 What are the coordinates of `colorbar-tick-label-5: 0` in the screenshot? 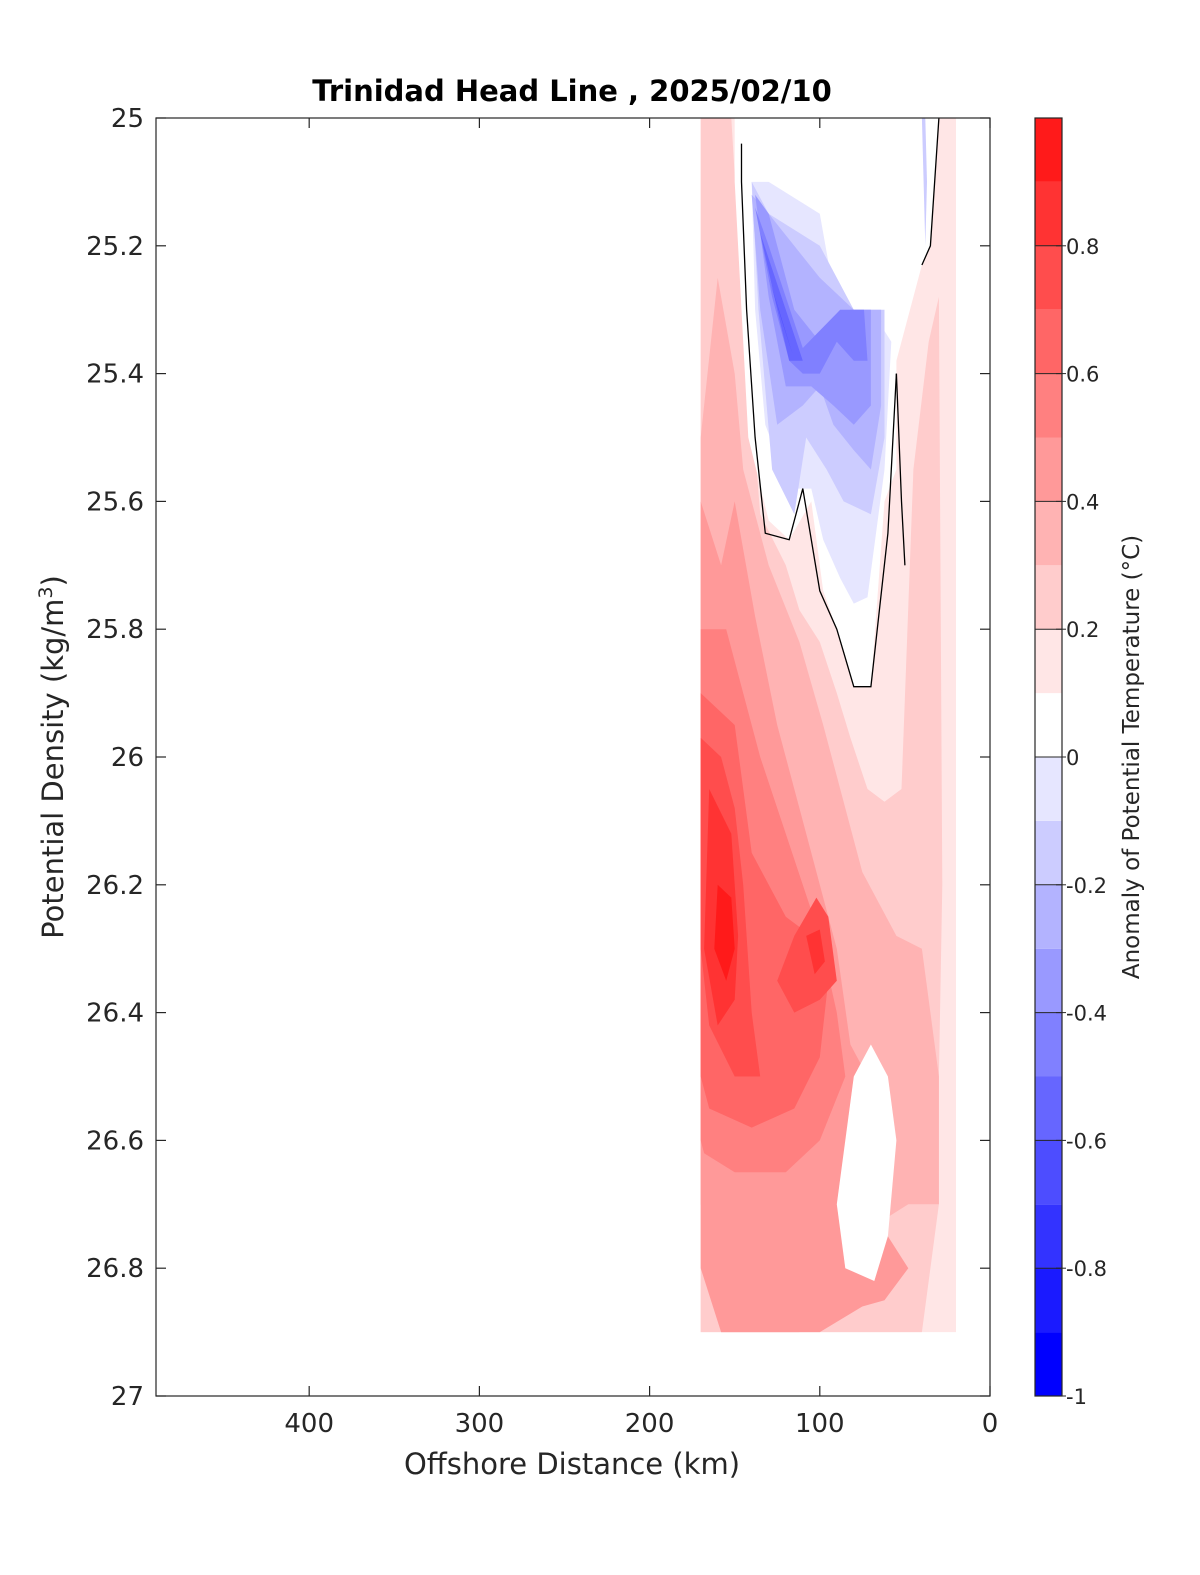 It's located at (1072, 758).